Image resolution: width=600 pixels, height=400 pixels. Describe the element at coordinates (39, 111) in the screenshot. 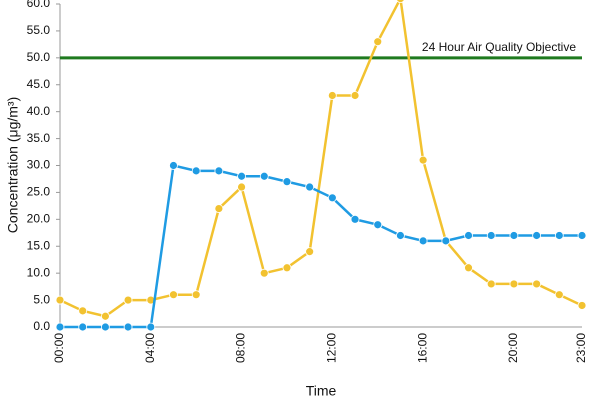

I see `y-tick-label: 40.0` at that location.